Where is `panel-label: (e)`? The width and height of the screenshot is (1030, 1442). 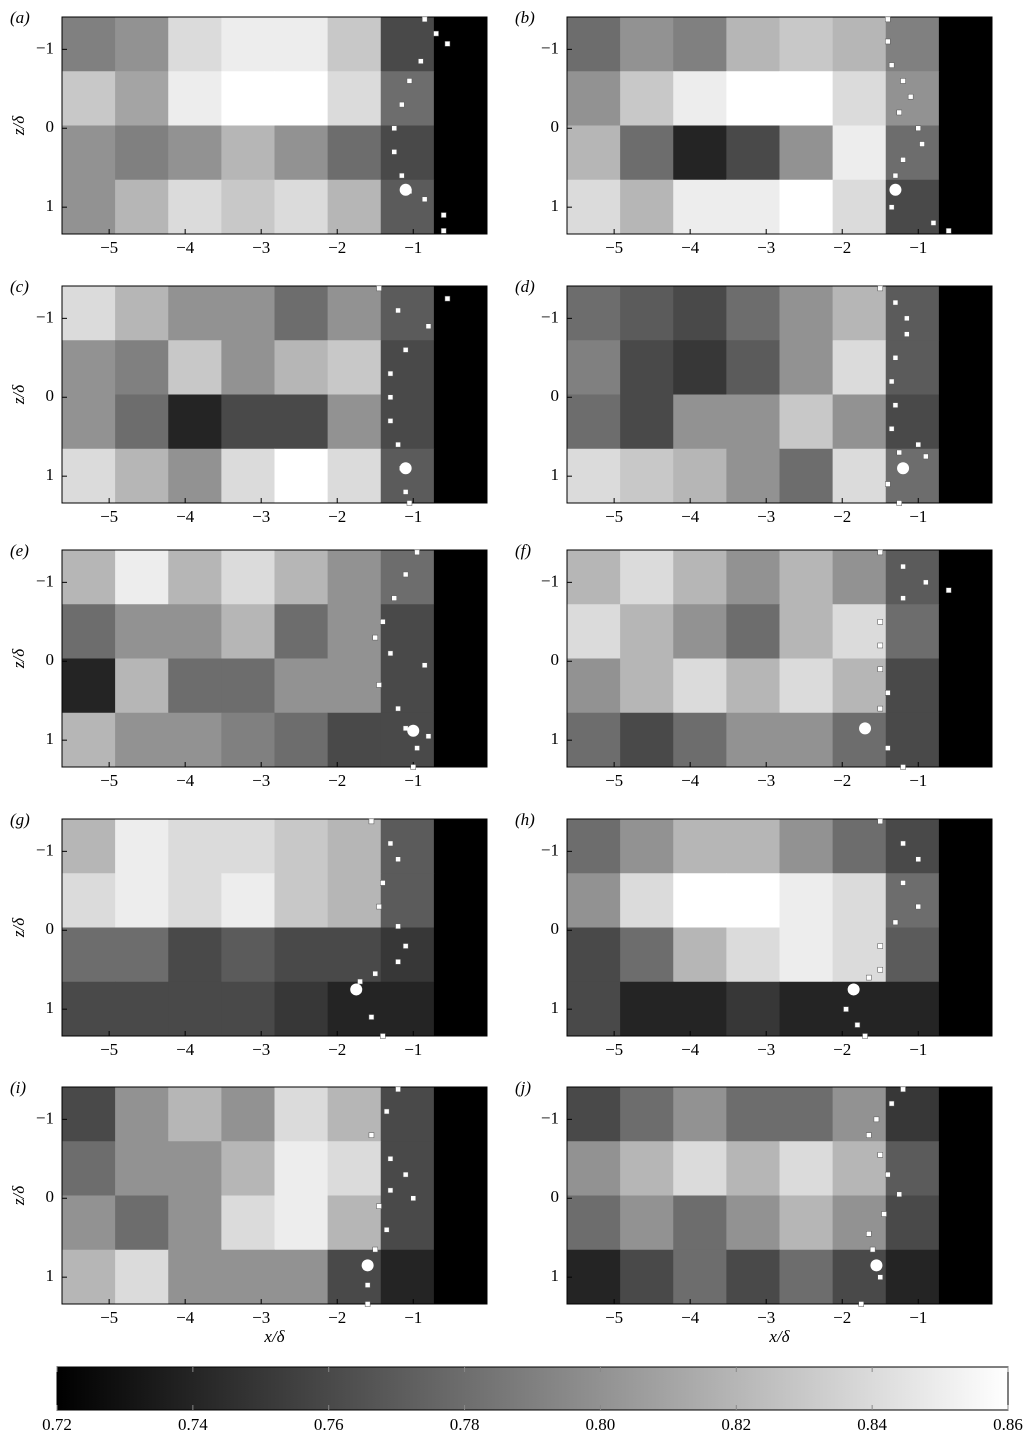
panel-label: (e) is located at coordinates (19, 550).